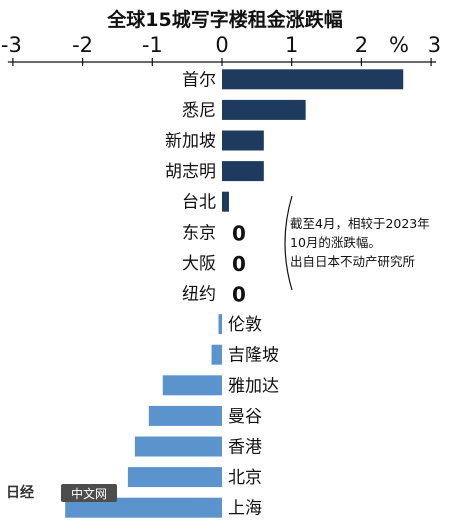 The height and width of the screenshot is (525, 450). I want to click on bar-曼谷, so click(185, 415).